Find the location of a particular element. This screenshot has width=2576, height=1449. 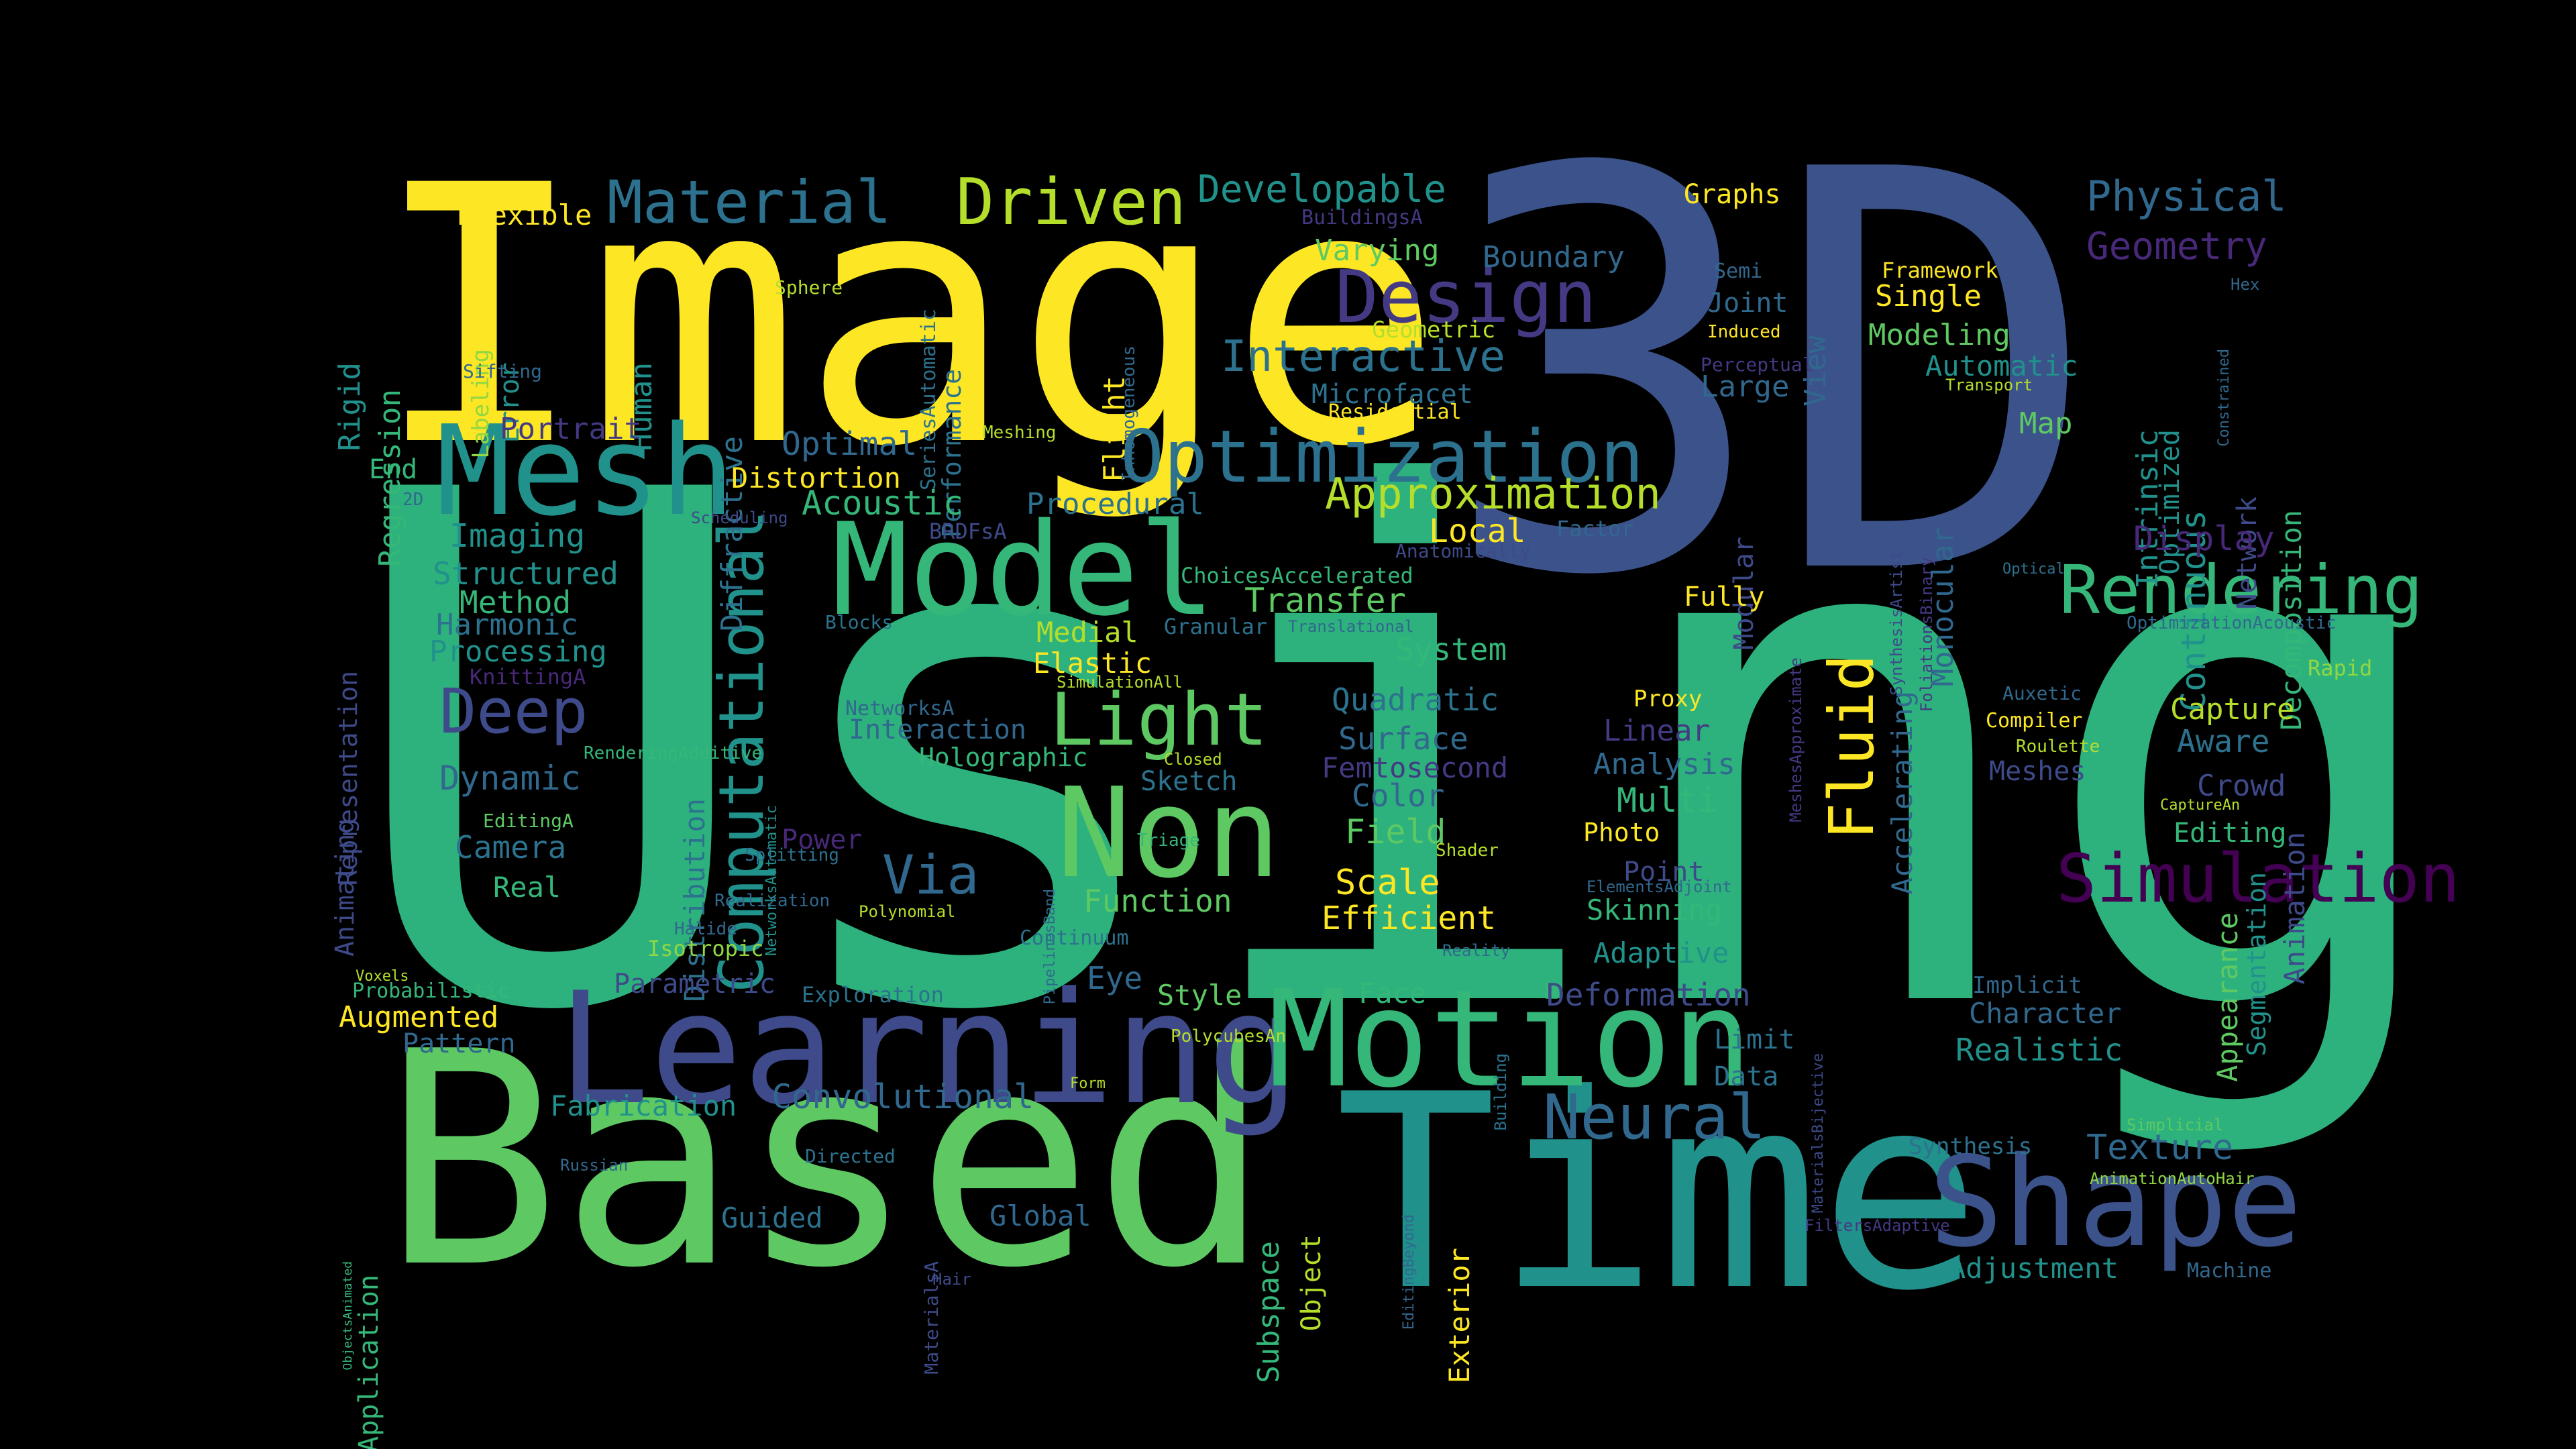

word-analysis: Analysis is located at coordinates (1664, 764).